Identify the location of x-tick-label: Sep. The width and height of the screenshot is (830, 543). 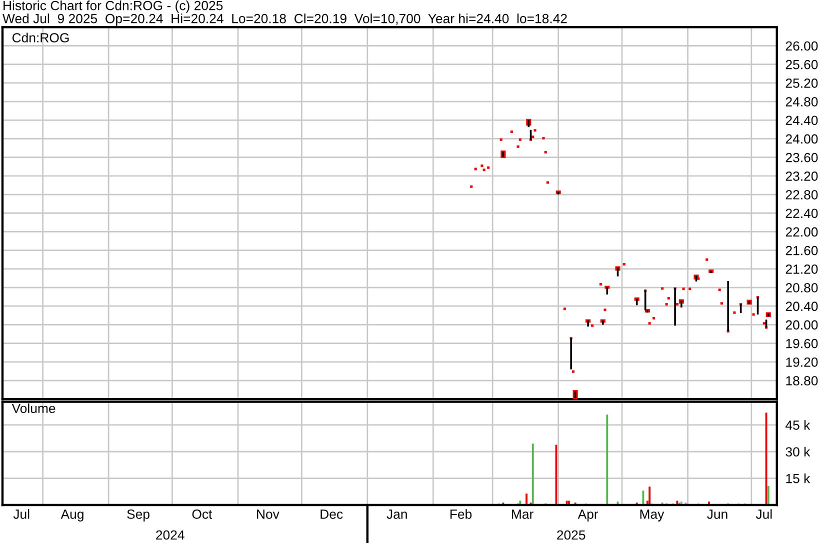
(138, 516).